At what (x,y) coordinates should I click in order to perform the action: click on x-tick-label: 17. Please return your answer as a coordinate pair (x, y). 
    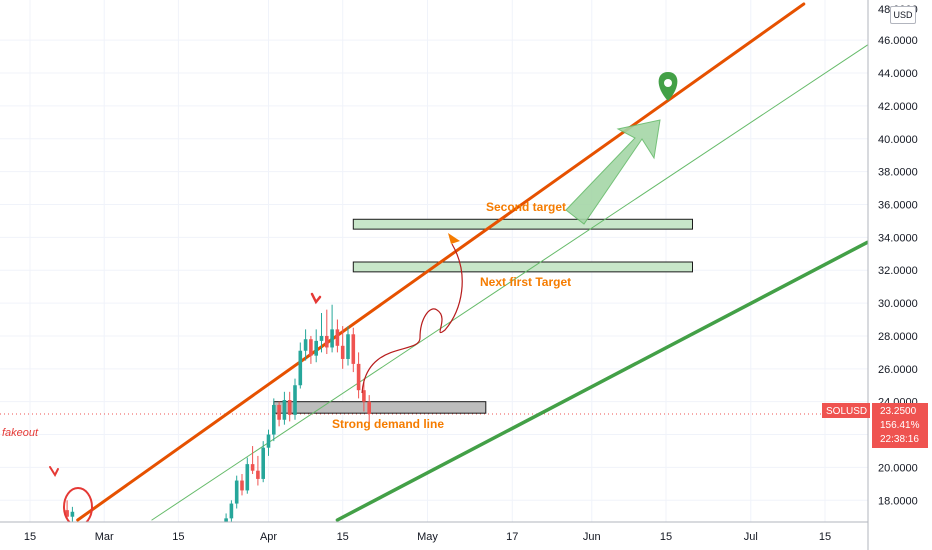
    Looking at the image, I should click on (512, 537).